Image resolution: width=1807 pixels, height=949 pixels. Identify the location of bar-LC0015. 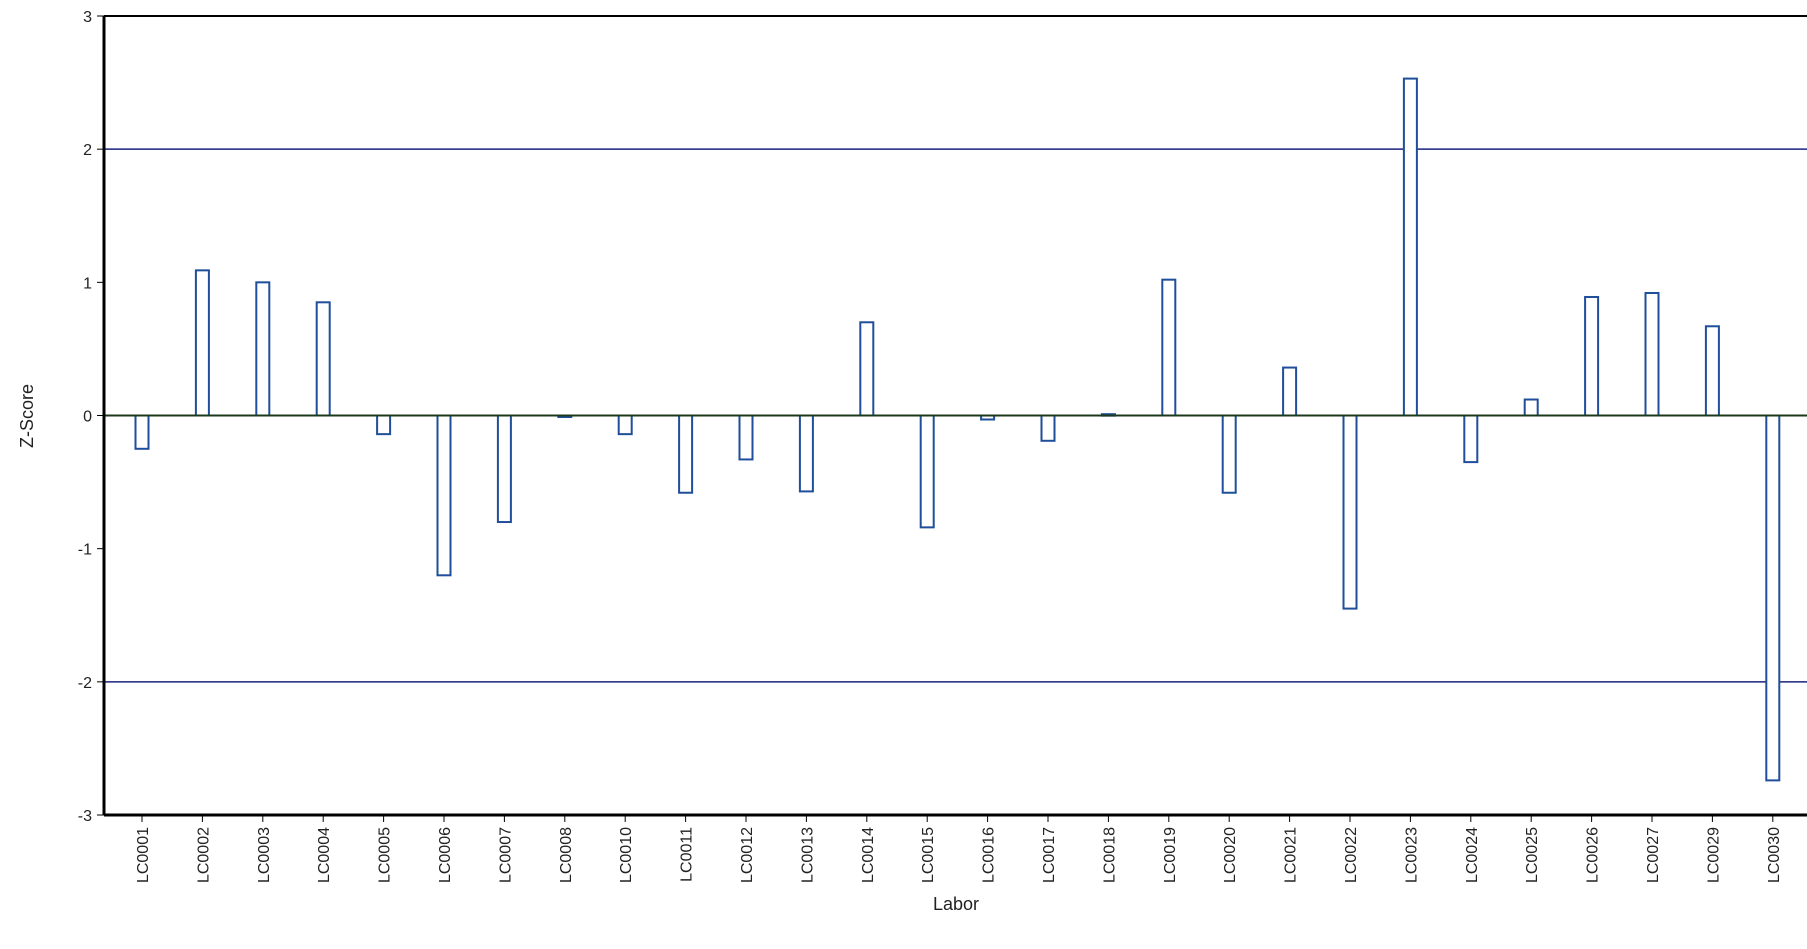
(927, 471).